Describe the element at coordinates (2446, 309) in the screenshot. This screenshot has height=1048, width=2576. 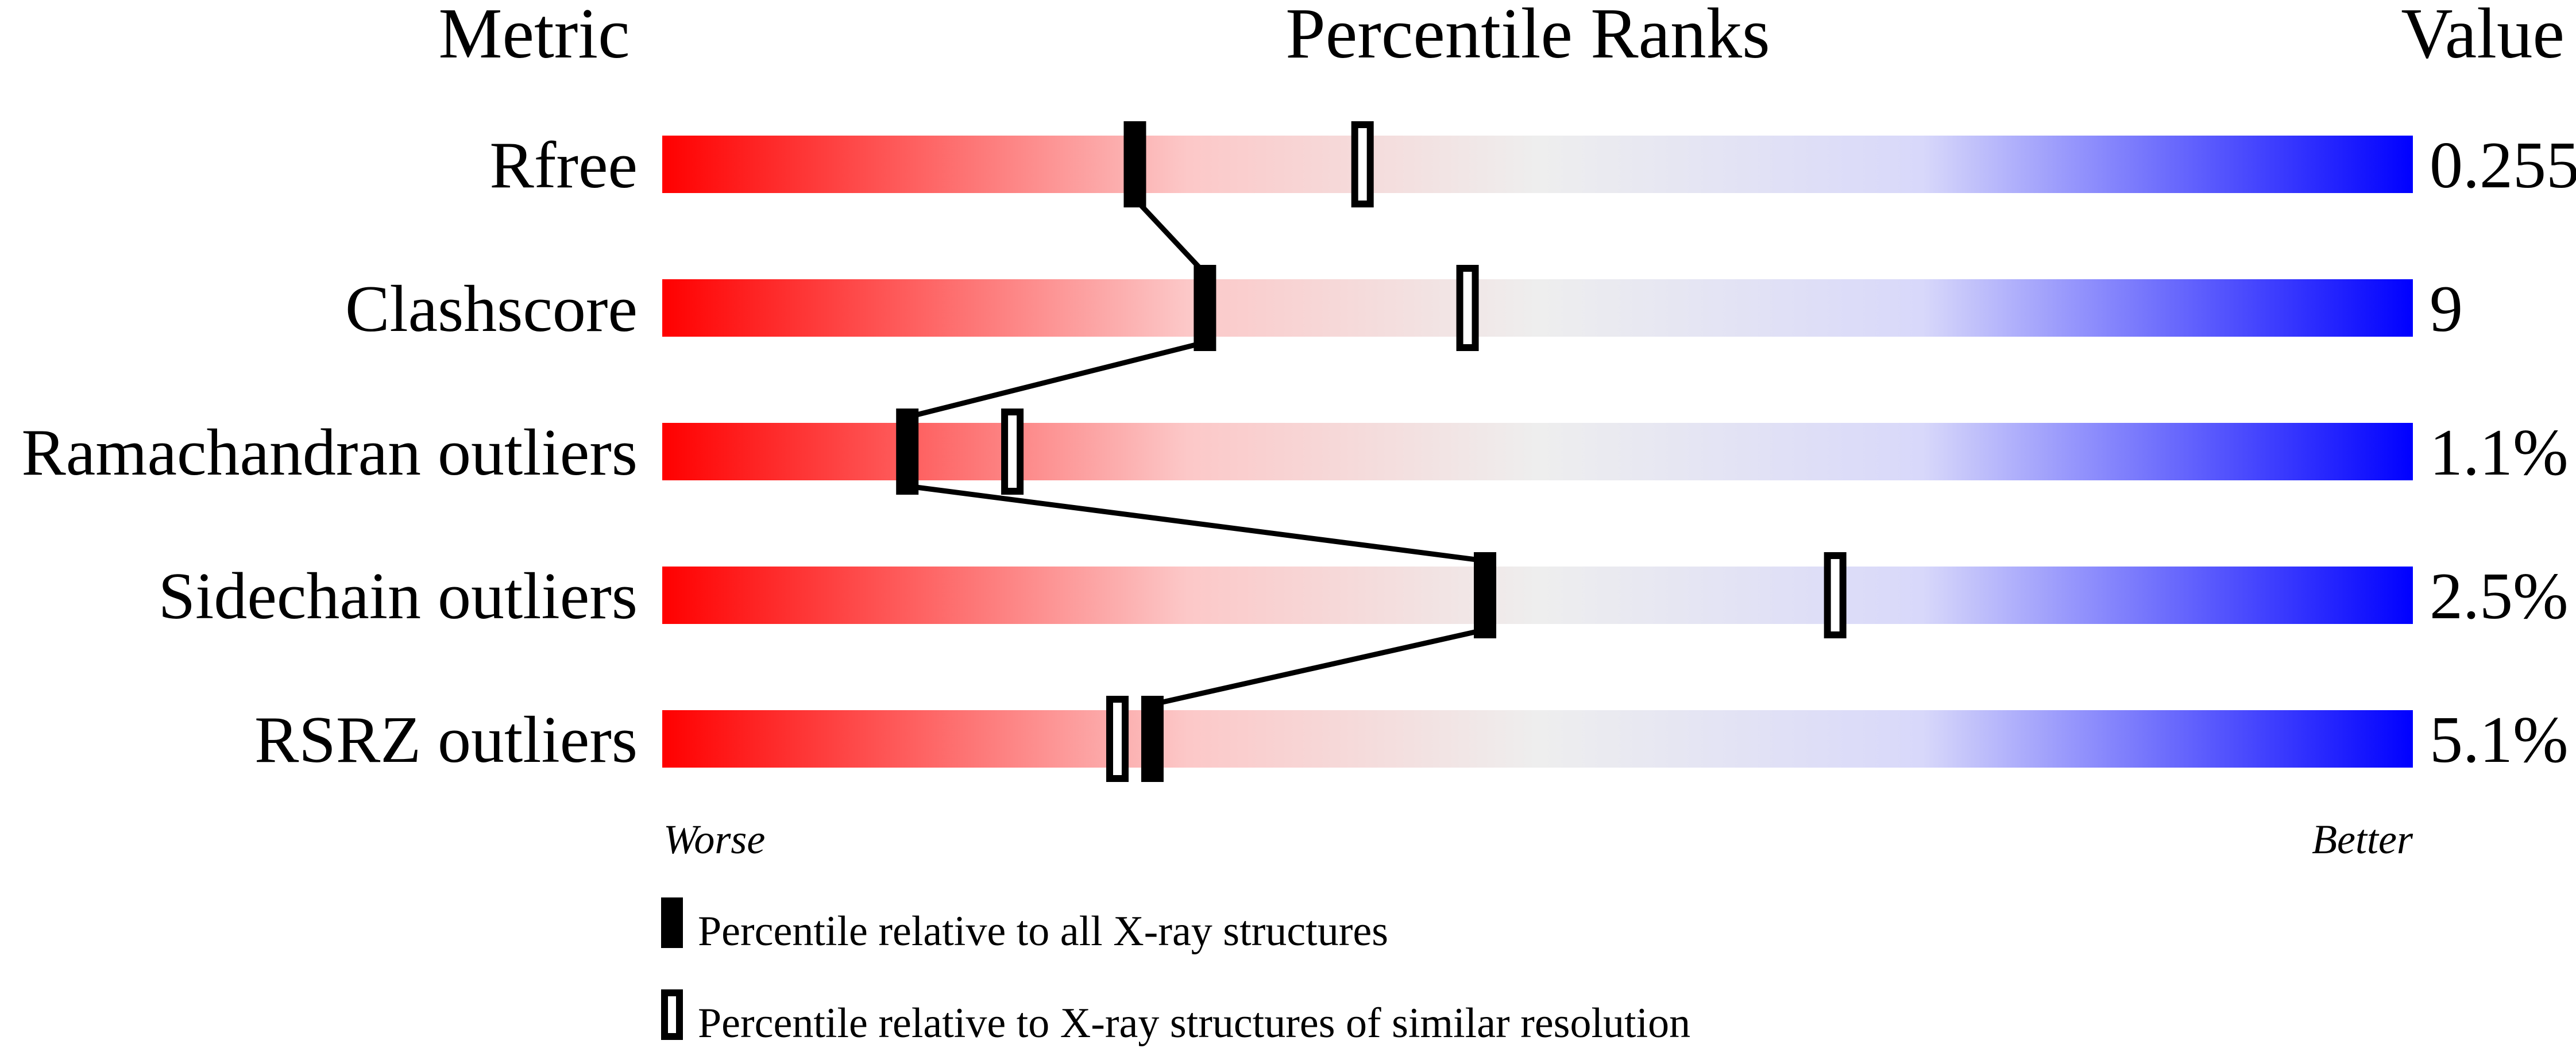
I see `metric-value: 9` at that location.